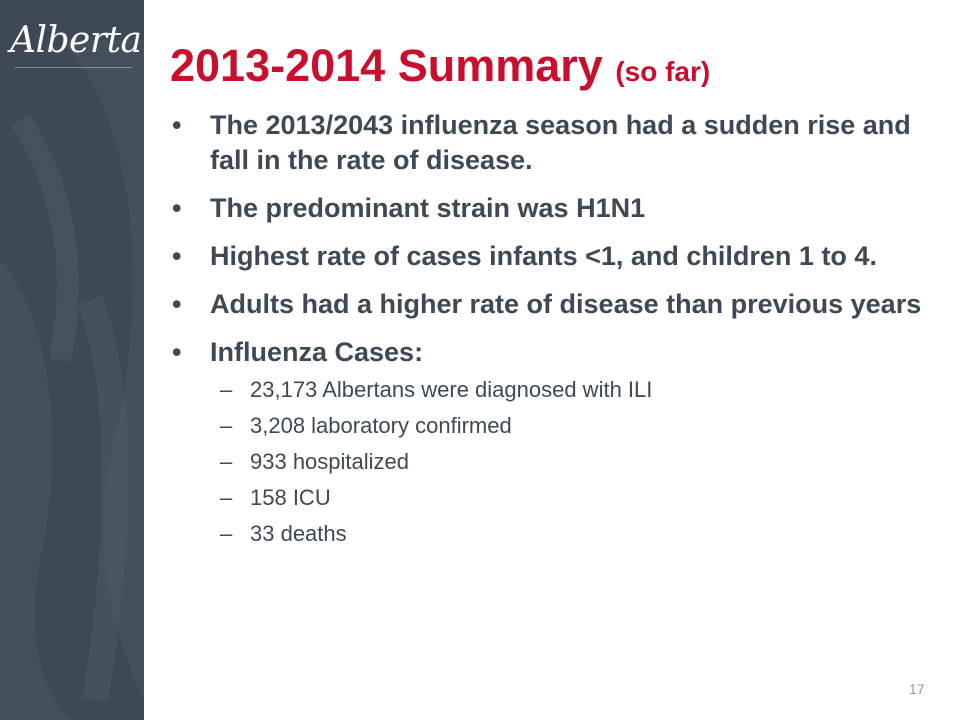 The width and height of the screenshot is (960, 720). What do you see at coordinates (917, 689) in the screenshot?
I see `page-number: 17` at bounding box center [917, 689].